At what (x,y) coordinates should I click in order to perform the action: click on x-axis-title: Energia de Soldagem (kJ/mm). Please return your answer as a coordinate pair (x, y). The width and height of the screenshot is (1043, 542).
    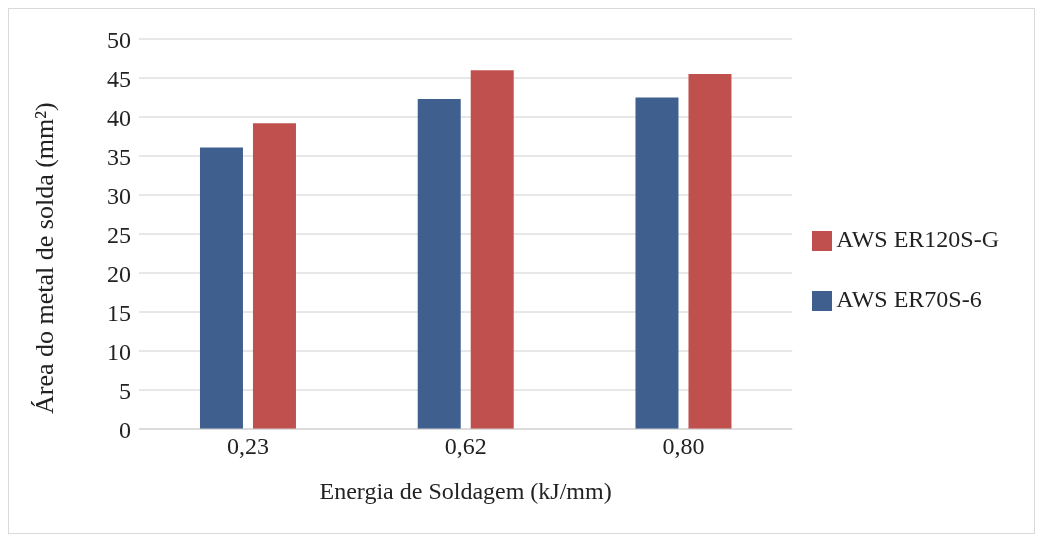
    Looking at the image, I should click on (465, 491).